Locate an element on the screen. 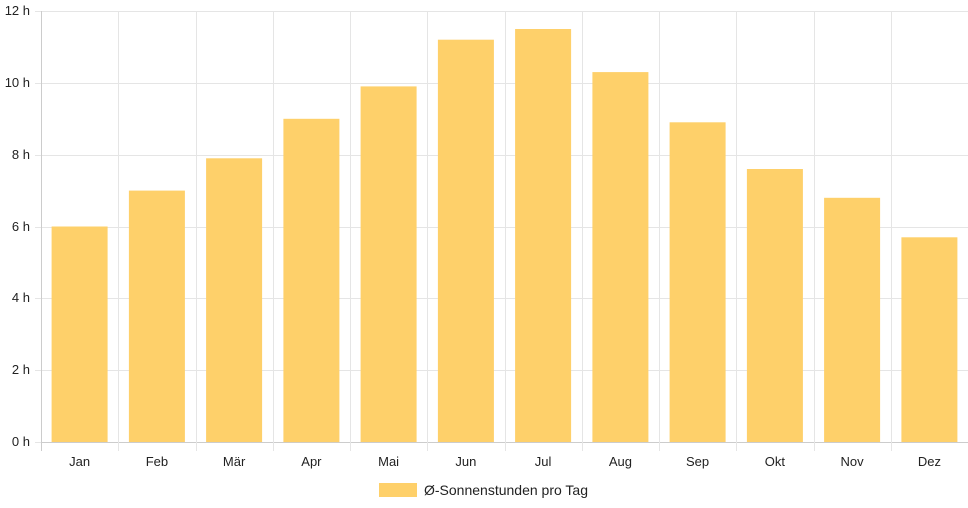  x-tick-label: Aug is located at coordinates (620, 461).